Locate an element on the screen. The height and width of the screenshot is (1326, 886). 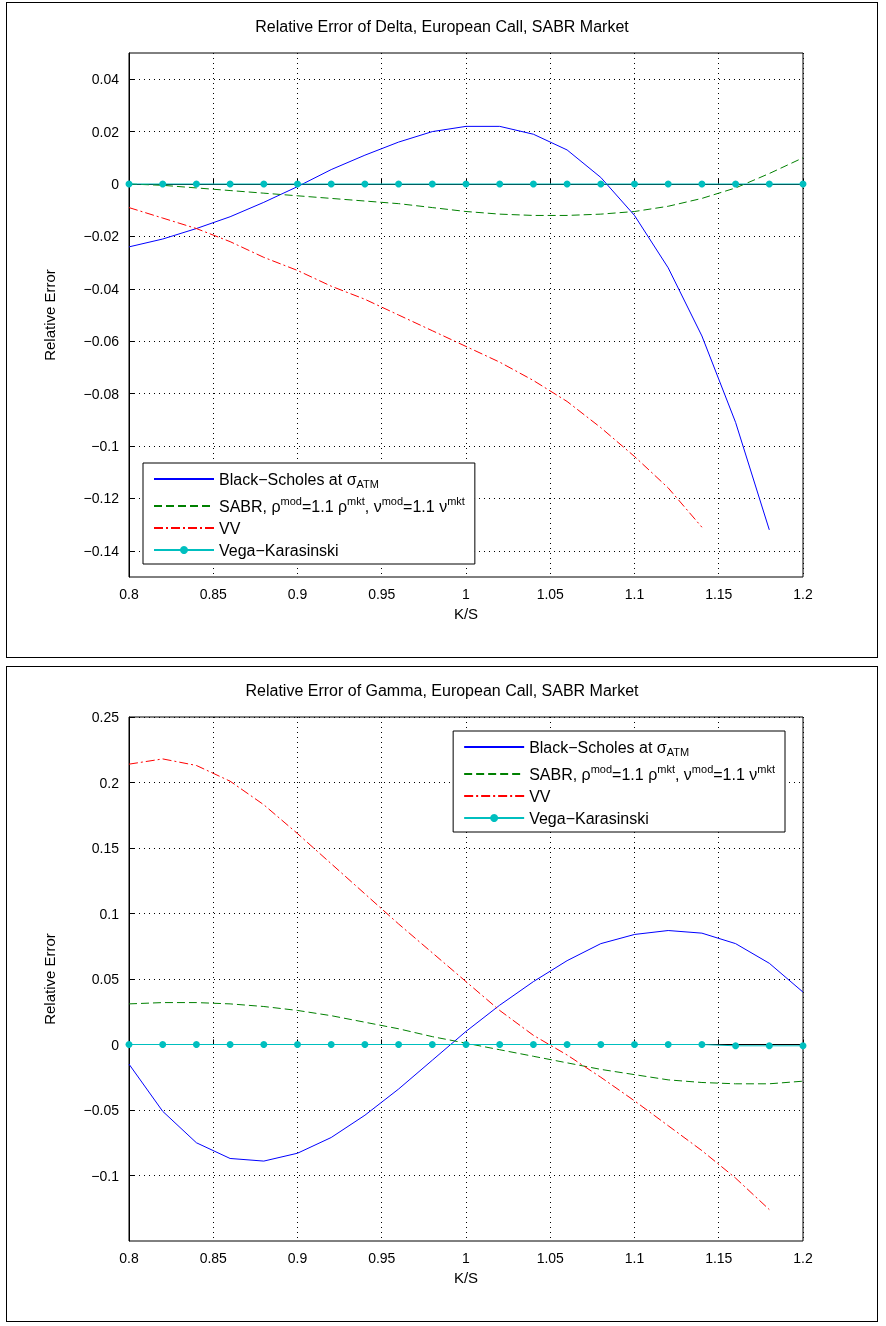
y-tick-label: −0.02 is located at coordinates (101, 236).